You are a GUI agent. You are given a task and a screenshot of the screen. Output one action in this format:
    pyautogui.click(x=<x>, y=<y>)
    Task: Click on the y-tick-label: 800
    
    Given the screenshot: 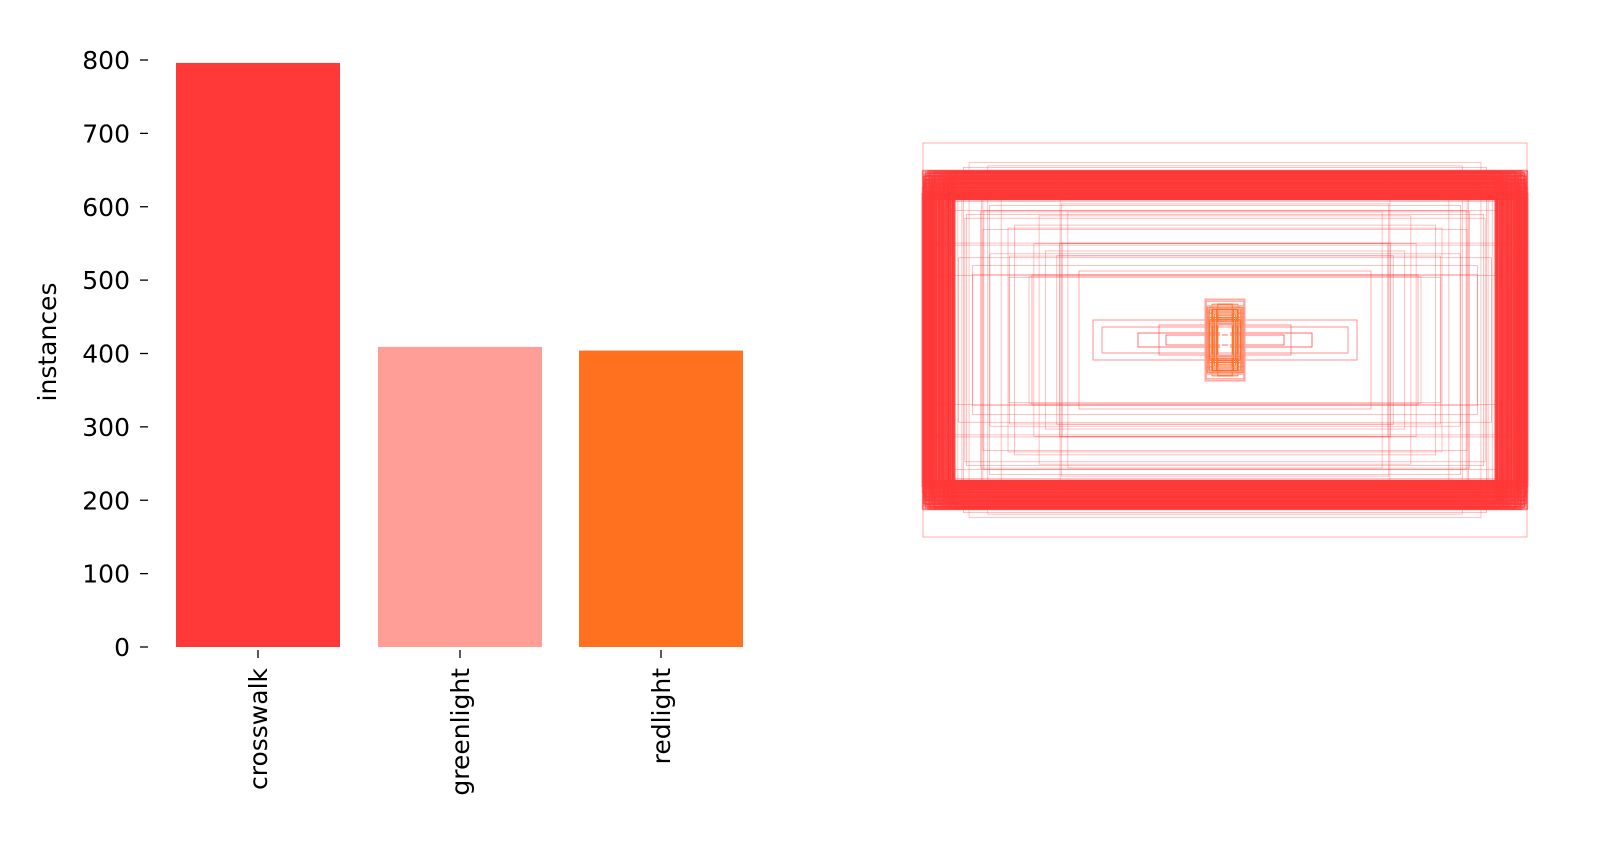 What is the action you would take?
    pyautogui.click(x=106, y=60)
    